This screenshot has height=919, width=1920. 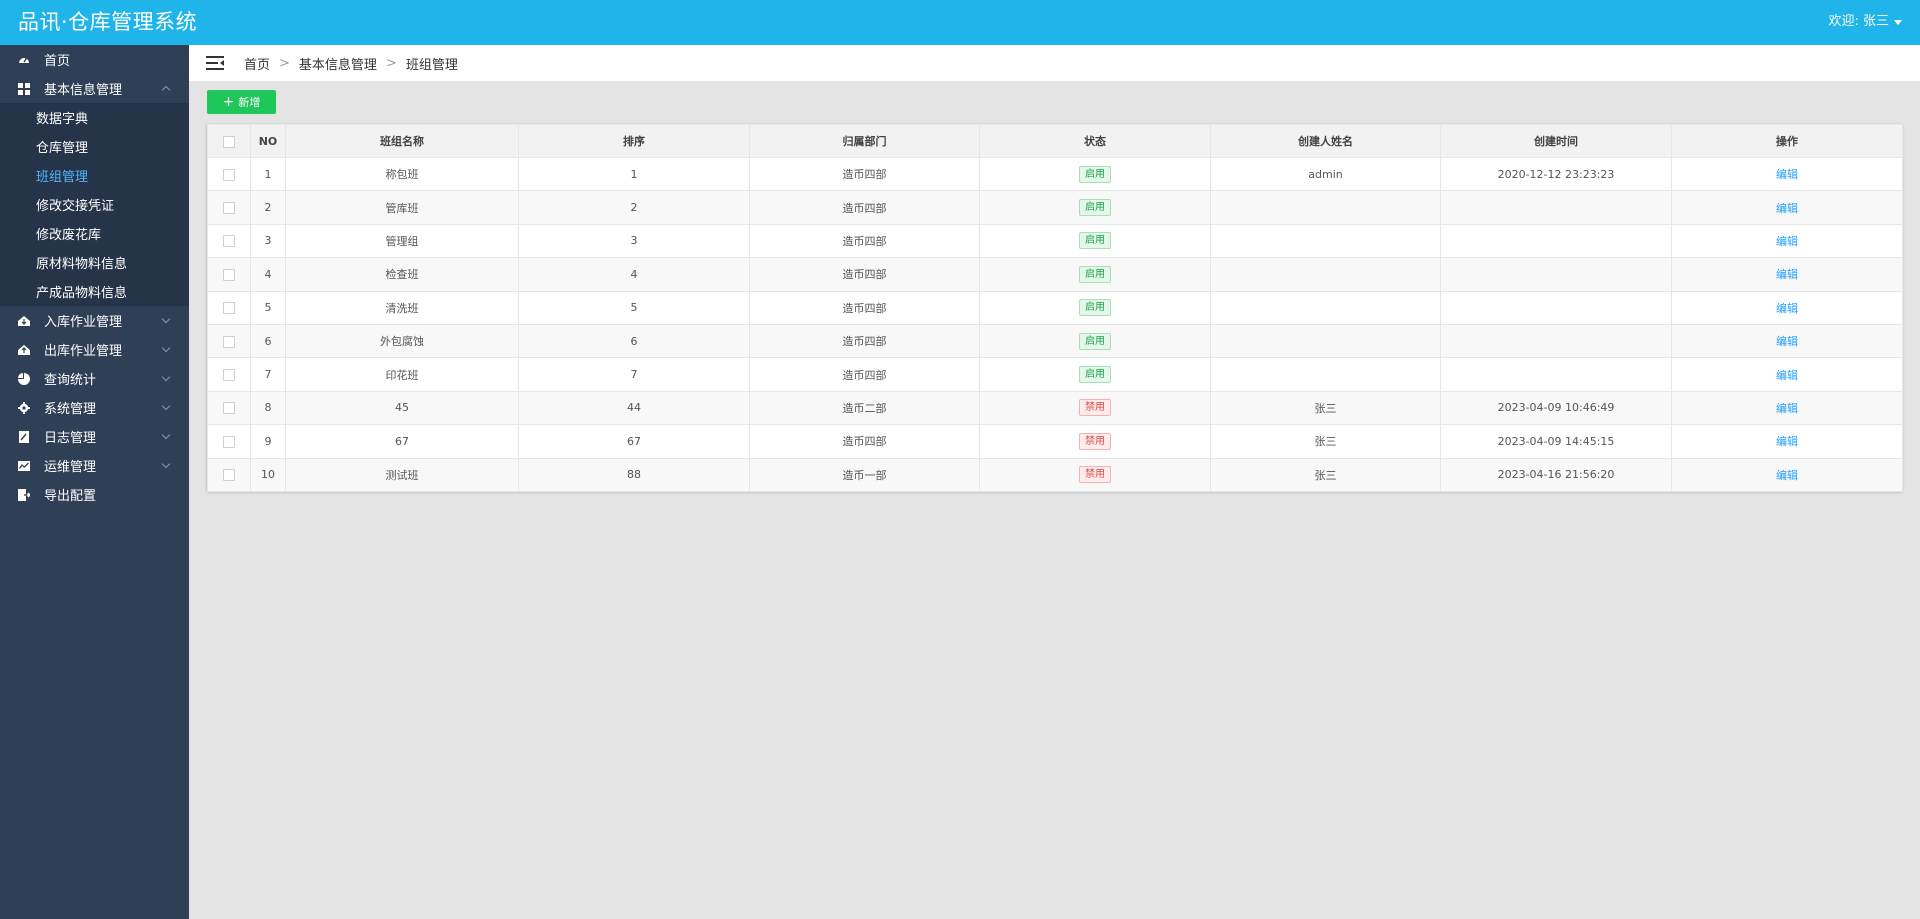 I want to click on sidebar-item-inbound: 入库作业管理, so click(x=94, y=320).